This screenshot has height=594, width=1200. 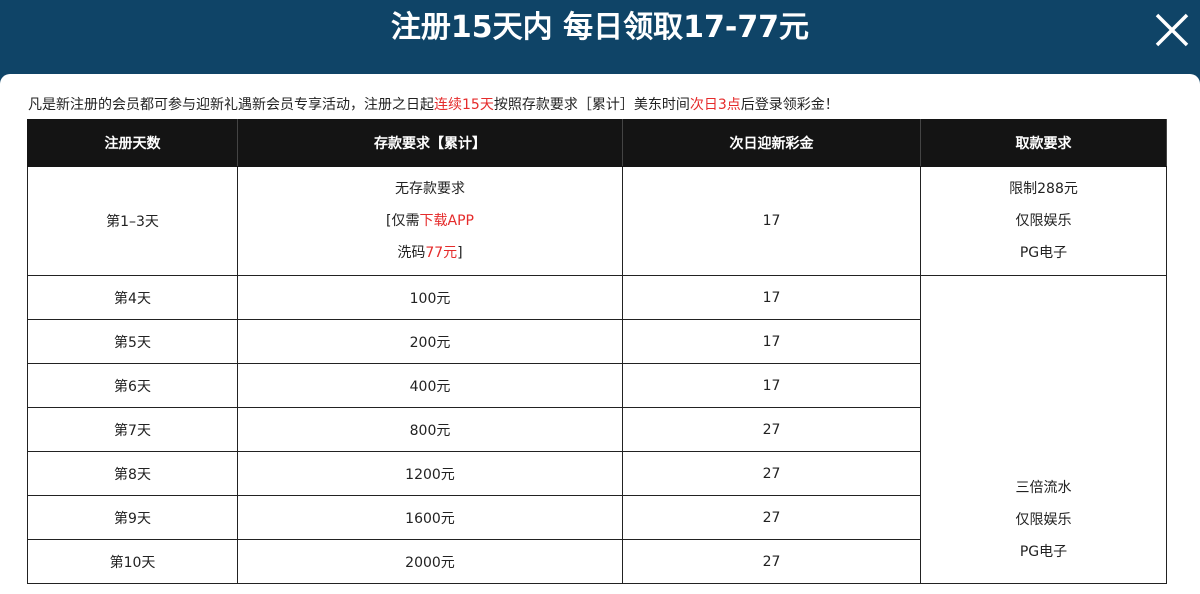 What do you see at coordinates (411, 253) in the screenshot?
I see `text: 洗码` at bounding box center [411, 253].